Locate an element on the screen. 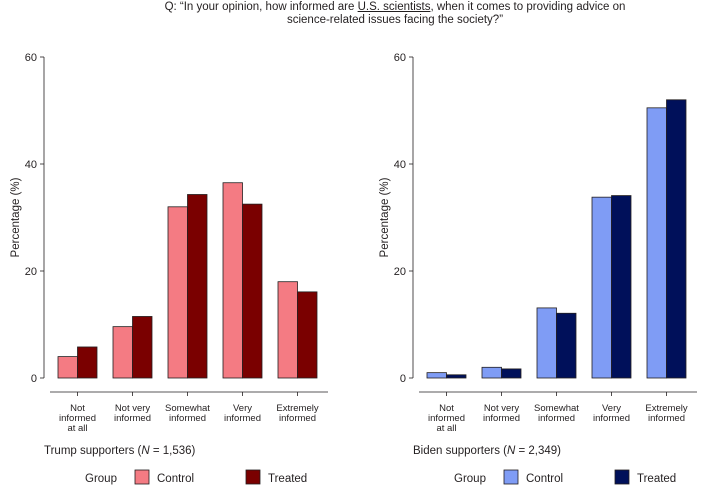 This screenshot has height=487, width=705. x-axis-label: Biden supporters (N = 2,349) is located at coordinates (487, 451).